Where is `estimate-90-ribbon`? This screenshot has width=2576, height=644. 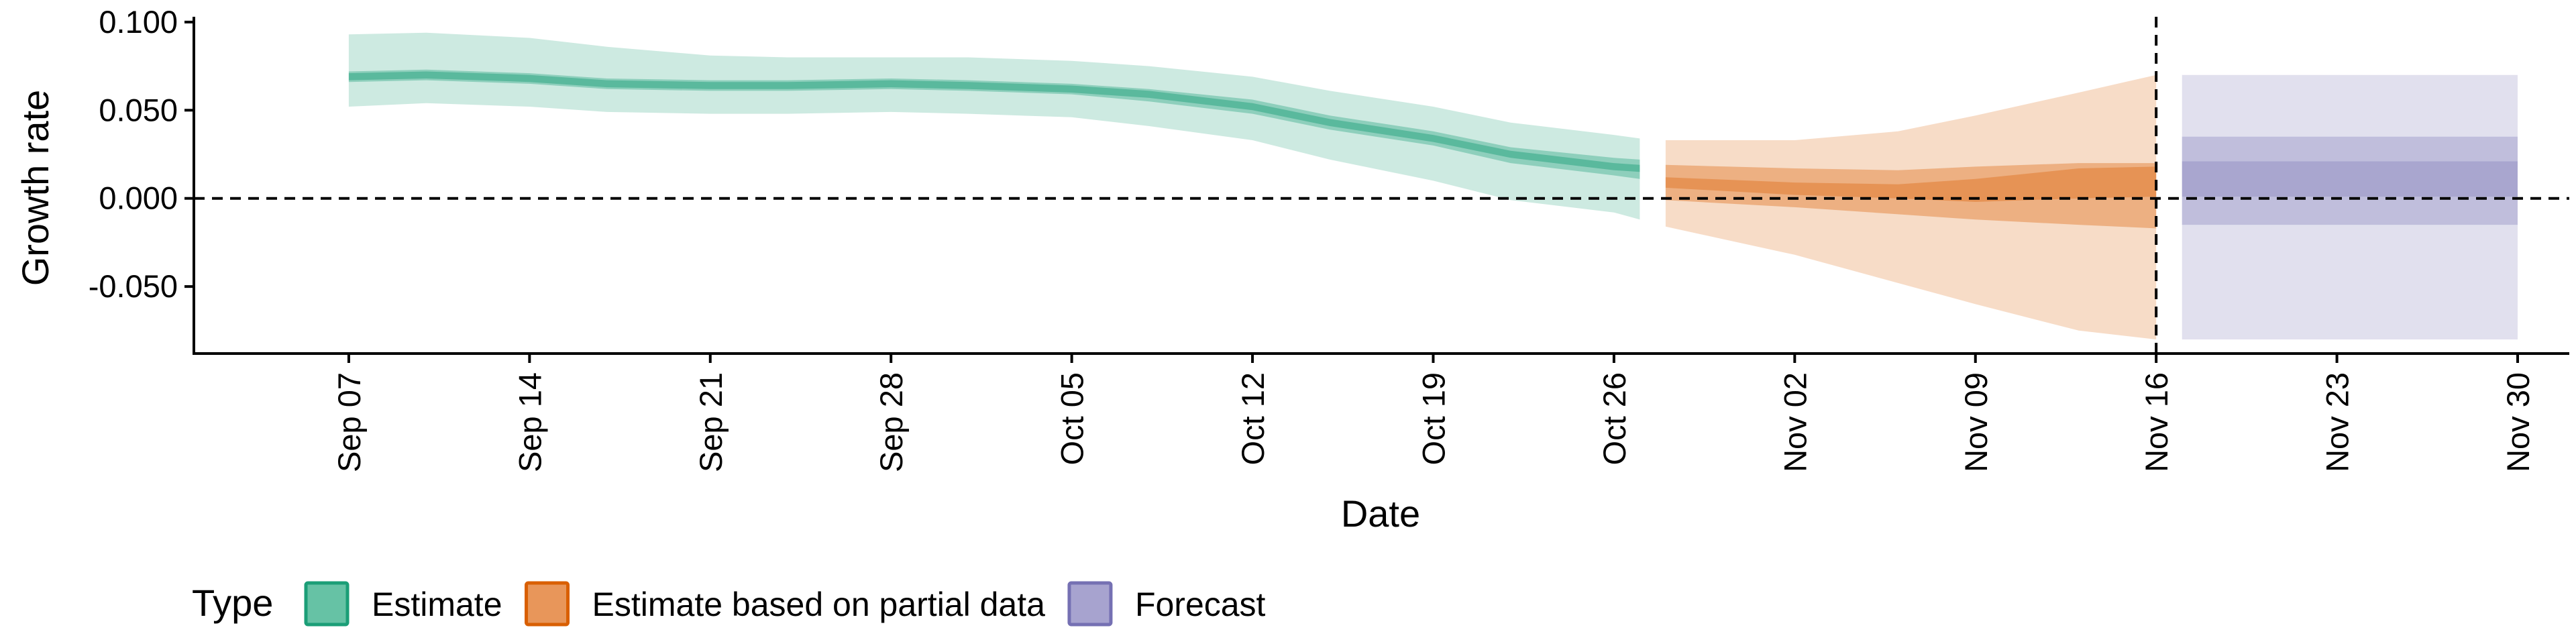 estimate-90-ribbon is located at coordinates (994, 126).